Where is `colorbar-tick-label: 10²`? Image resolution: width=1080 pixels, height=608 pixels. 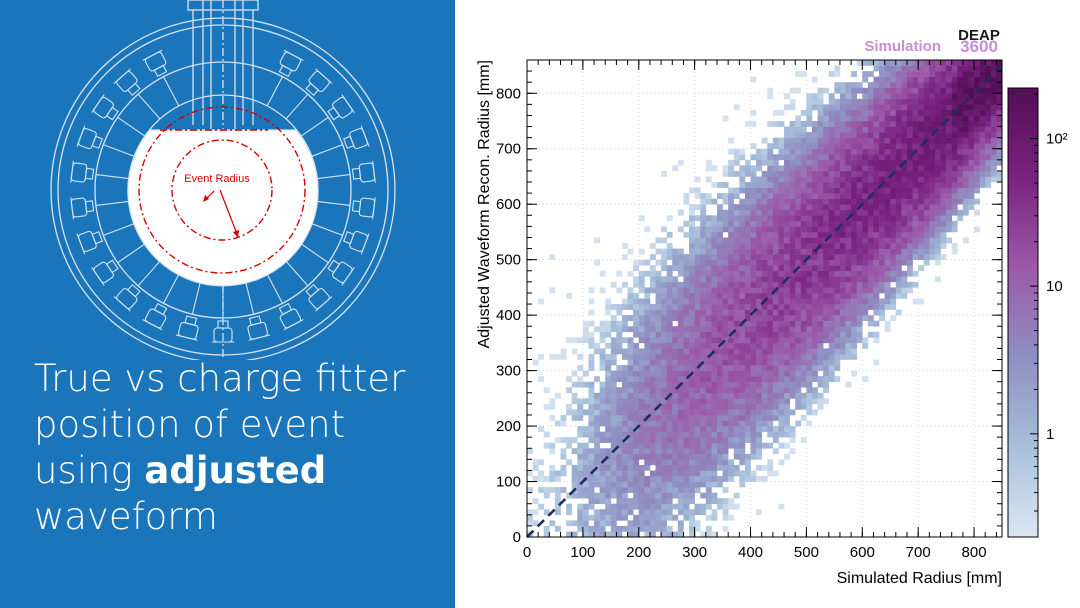
colorbar-tick-label: 10² is located at coordinates (1057, 139).